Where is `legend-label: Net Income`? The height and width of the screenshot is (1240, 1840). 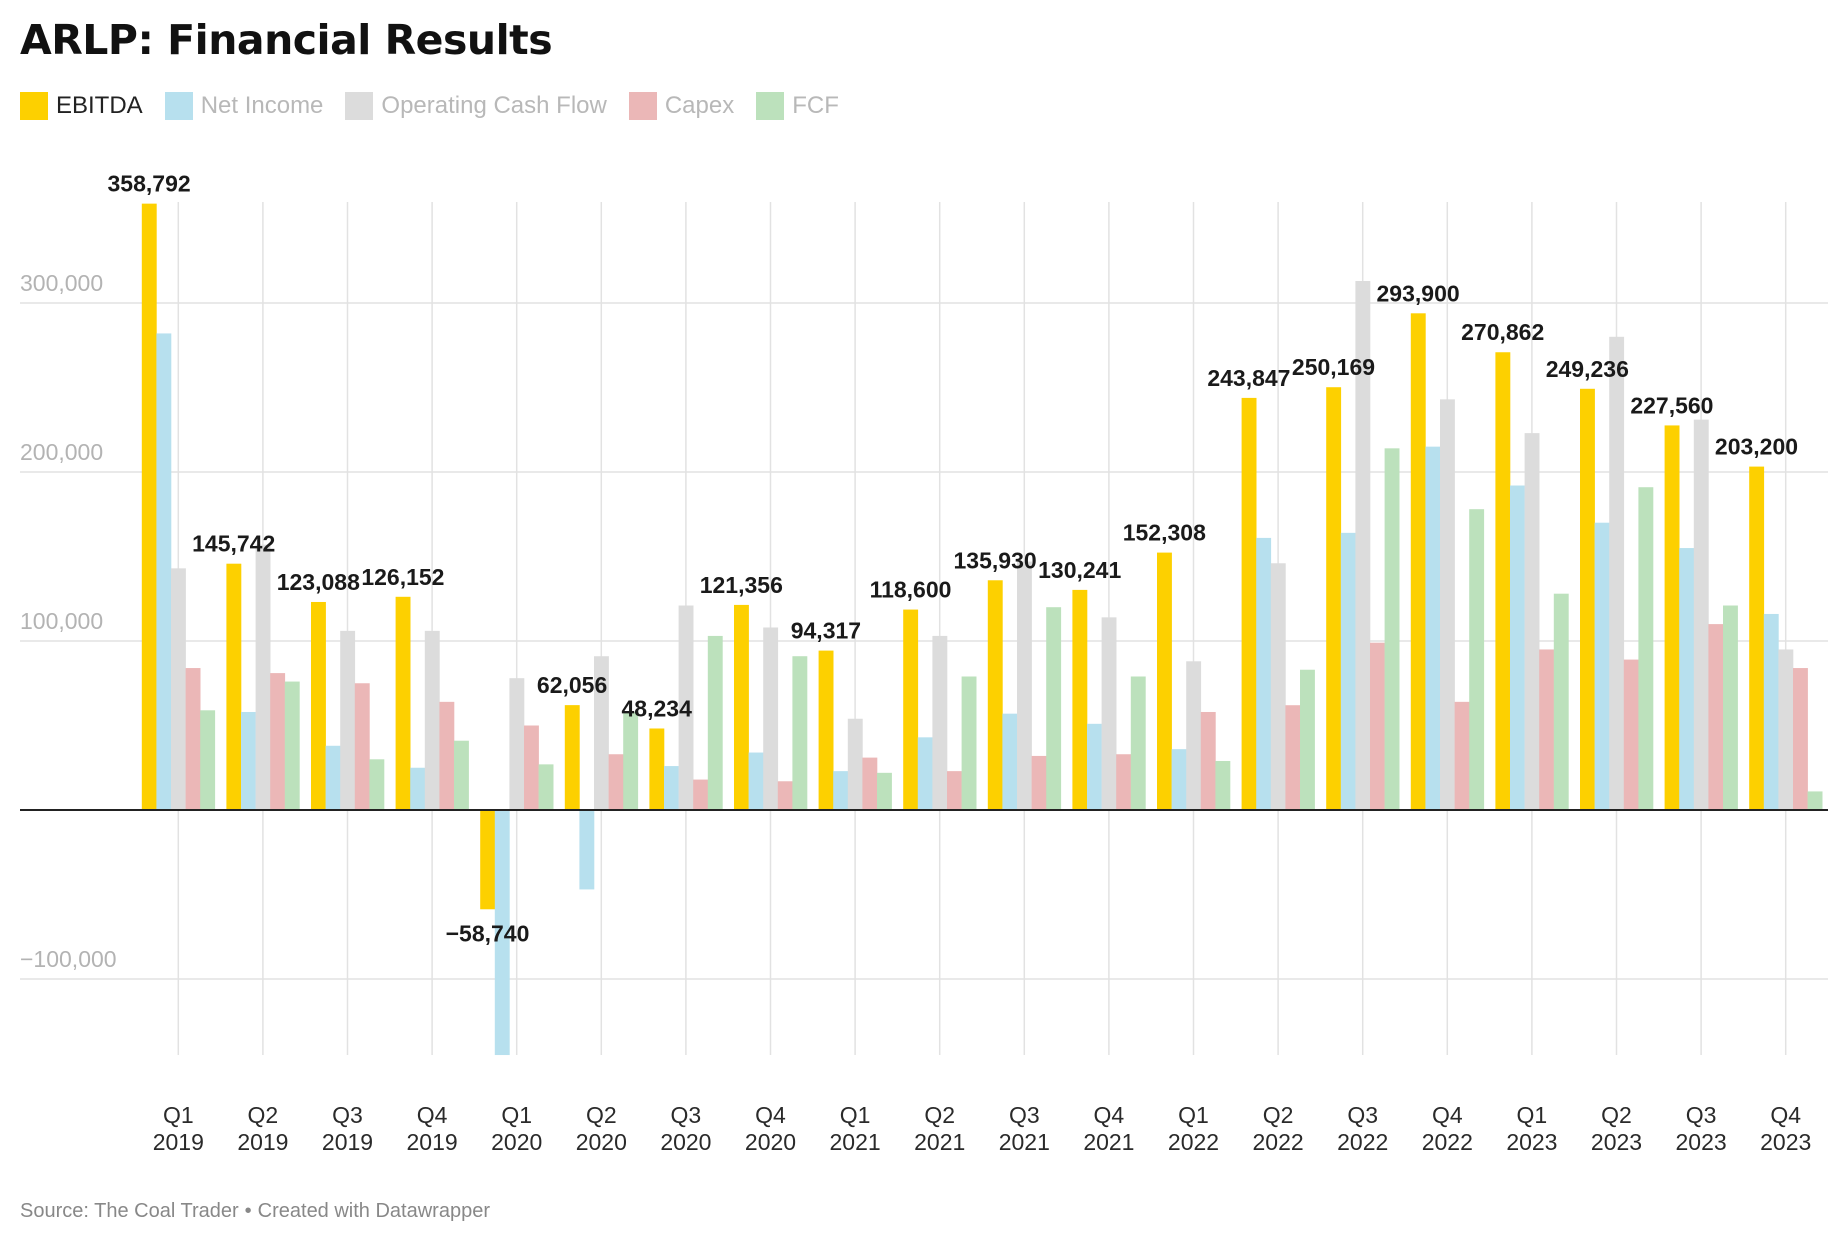 legend-label: Net Income is located at coordinates (262, 105).